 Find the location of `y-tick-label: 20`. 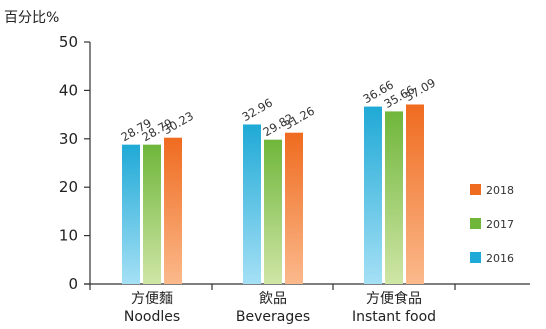

y-tick-label: 20 is located at coordinates (68, 187).